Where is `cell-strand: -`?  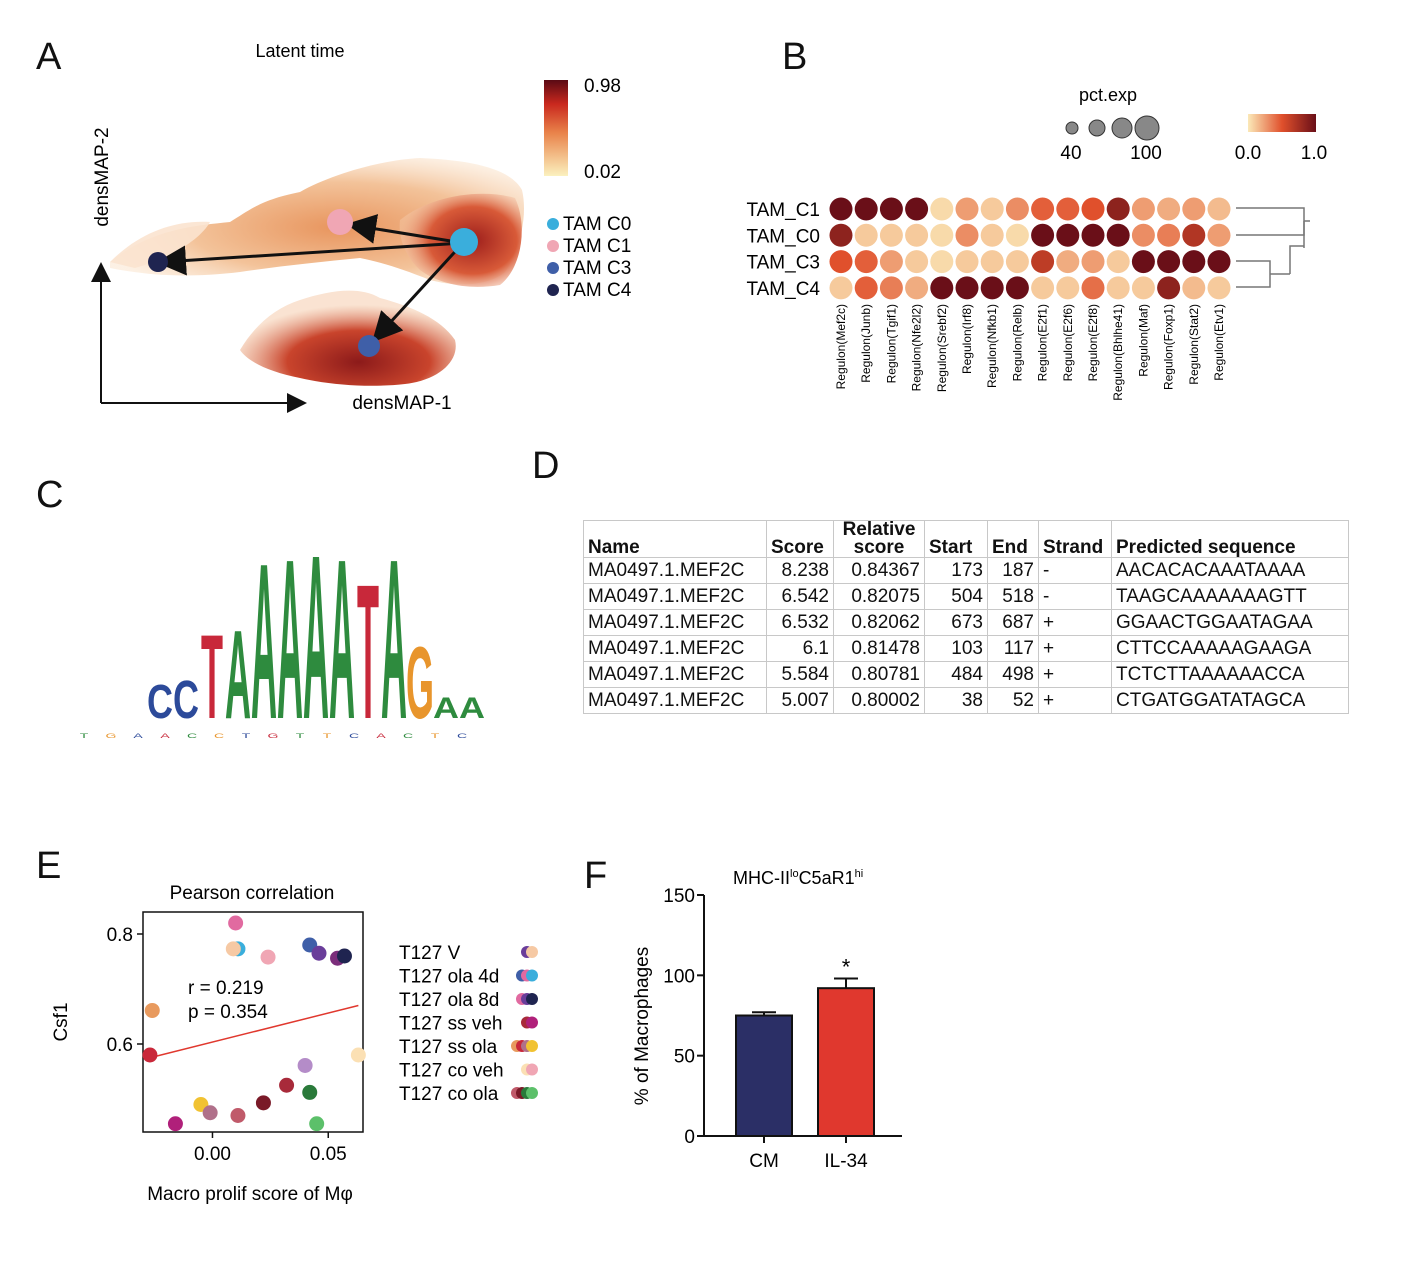 cell-strand: - is located at coordinates (1075, 570).